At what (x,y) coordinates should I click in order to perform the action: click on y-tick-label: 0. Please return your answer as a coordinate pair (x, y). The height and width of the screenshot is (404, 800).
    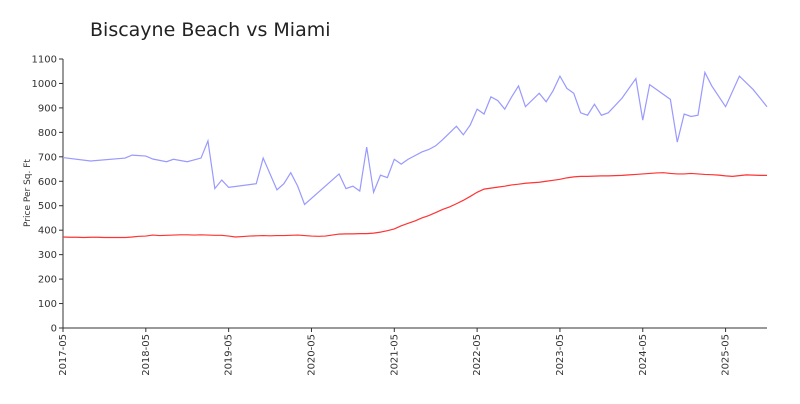
    Looking at the image, I should click on (54, 329).